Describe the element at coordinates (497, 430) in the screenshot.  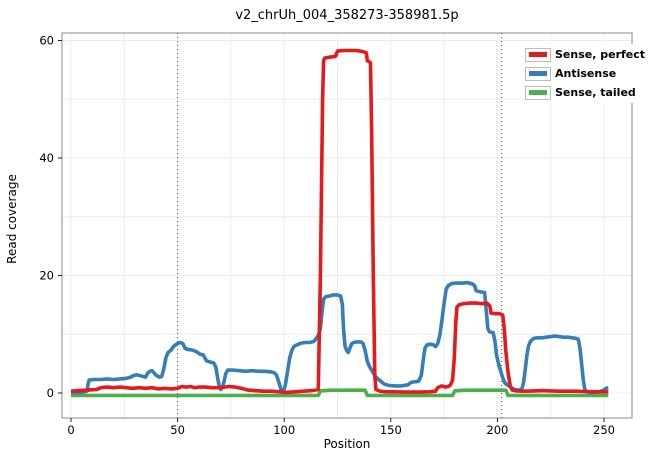
I see `x-tick-label: 200` at that location.